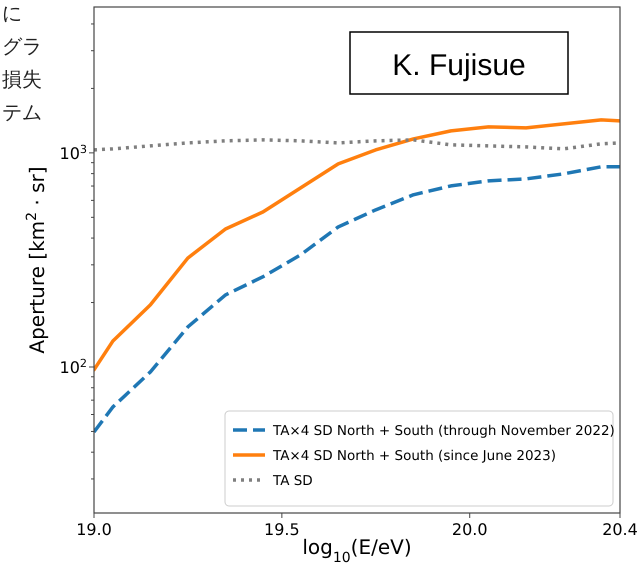  What do you see at coordinates (12, 13) in the screenshot?
I see `text: に` at bounding box center [12, 13].